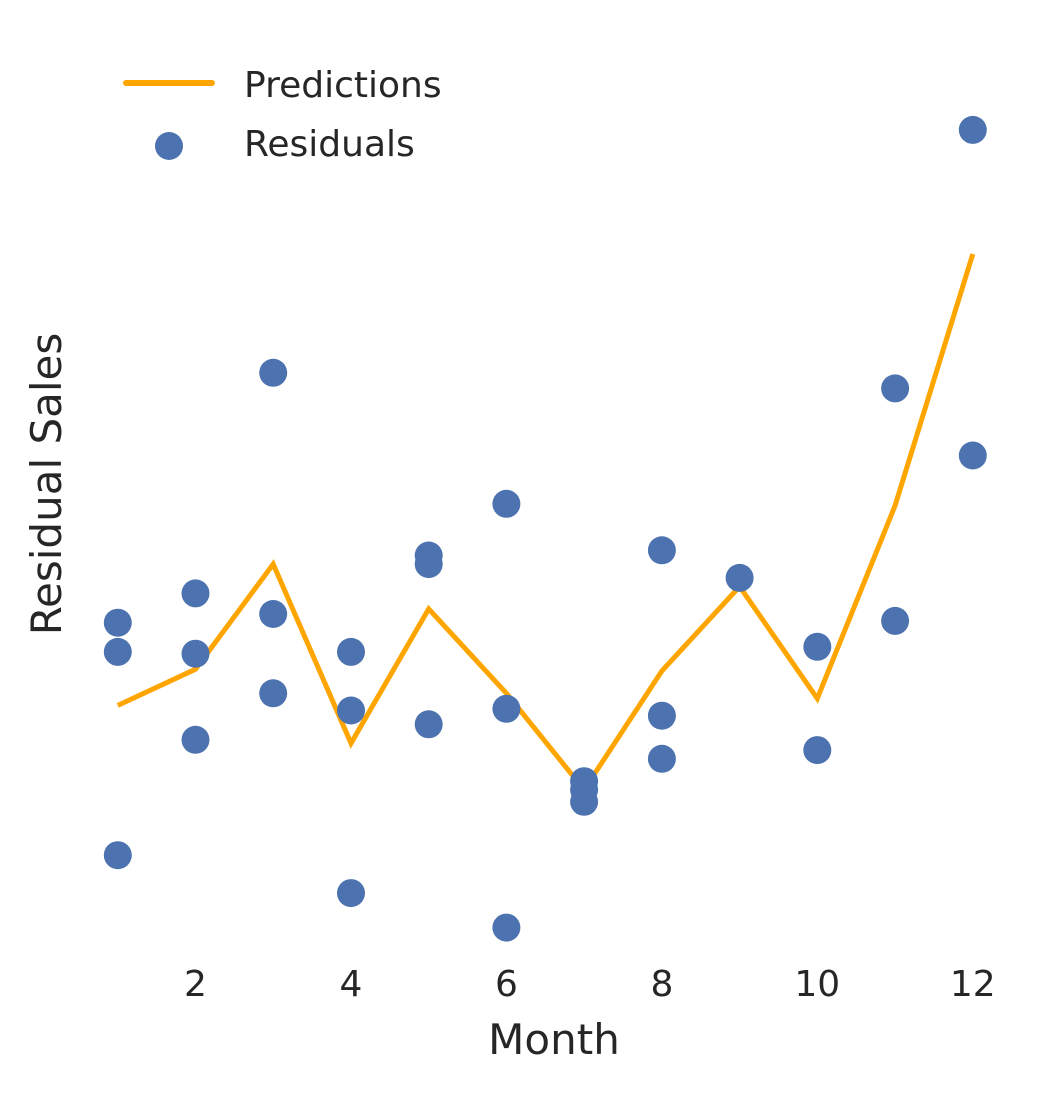 Image resolution: width=1049 pixels, height=1096 pixels. I want to click on x-tick-label: 4, so click(351, 984).